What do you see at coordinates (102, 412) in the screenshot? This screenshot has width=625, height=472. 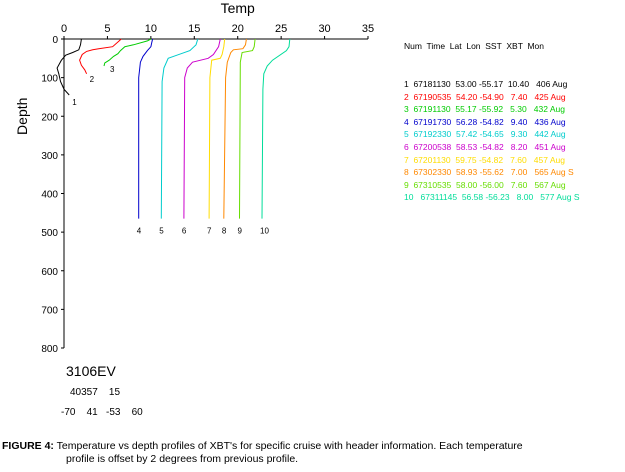 I see `cruise-header-line-2: -70 41 -53 60` at bounding box center [102, 412].